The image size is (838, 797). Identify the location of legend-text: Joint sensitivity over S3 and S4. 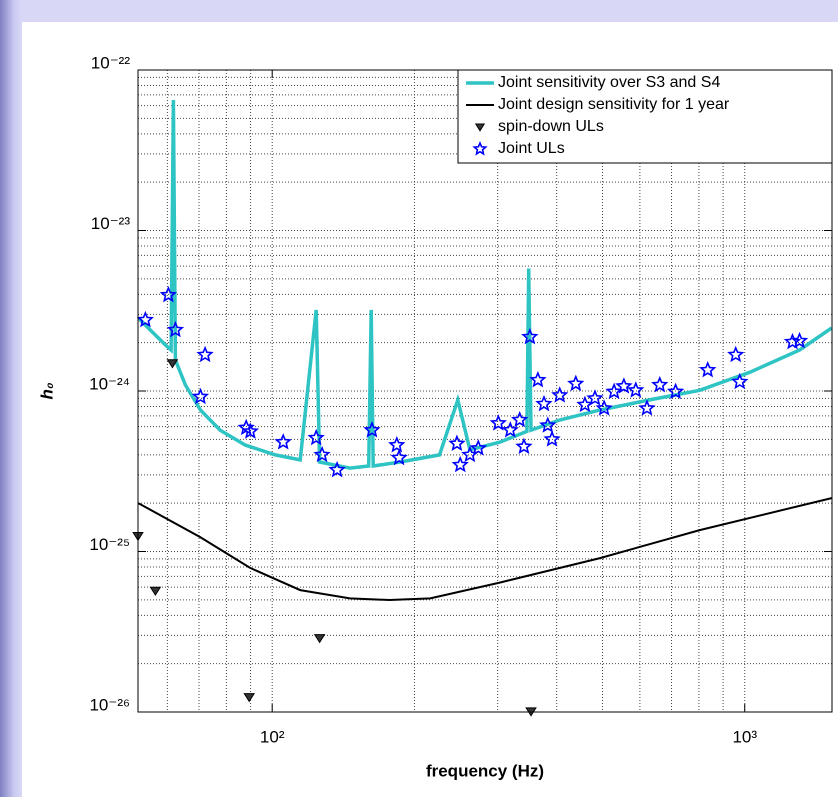
(609, 82).